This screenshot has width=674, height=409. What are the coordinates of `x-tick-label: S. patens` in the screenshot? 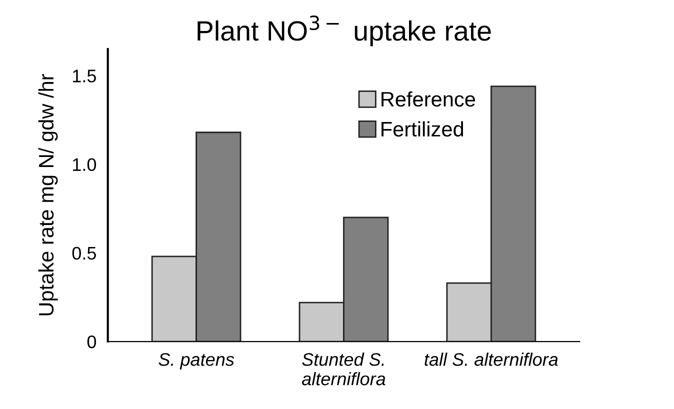 It's located at (196, 361).